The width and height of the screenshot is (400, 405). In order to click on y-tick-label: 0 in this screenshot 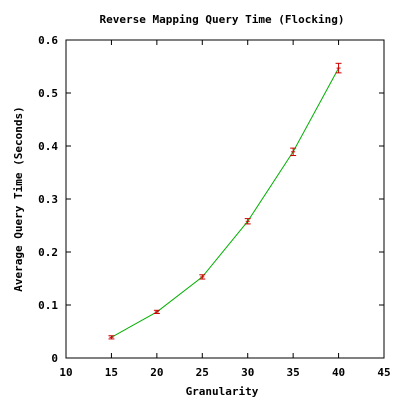, I will do `click(54, 358)`.